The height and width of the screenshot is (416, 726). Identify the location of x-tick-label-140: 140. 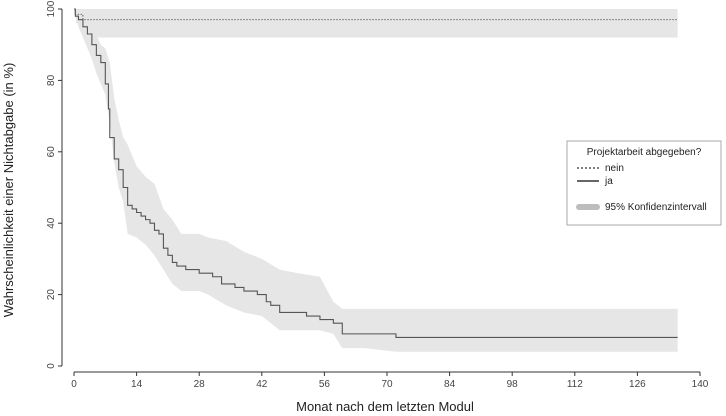
(700, 384).